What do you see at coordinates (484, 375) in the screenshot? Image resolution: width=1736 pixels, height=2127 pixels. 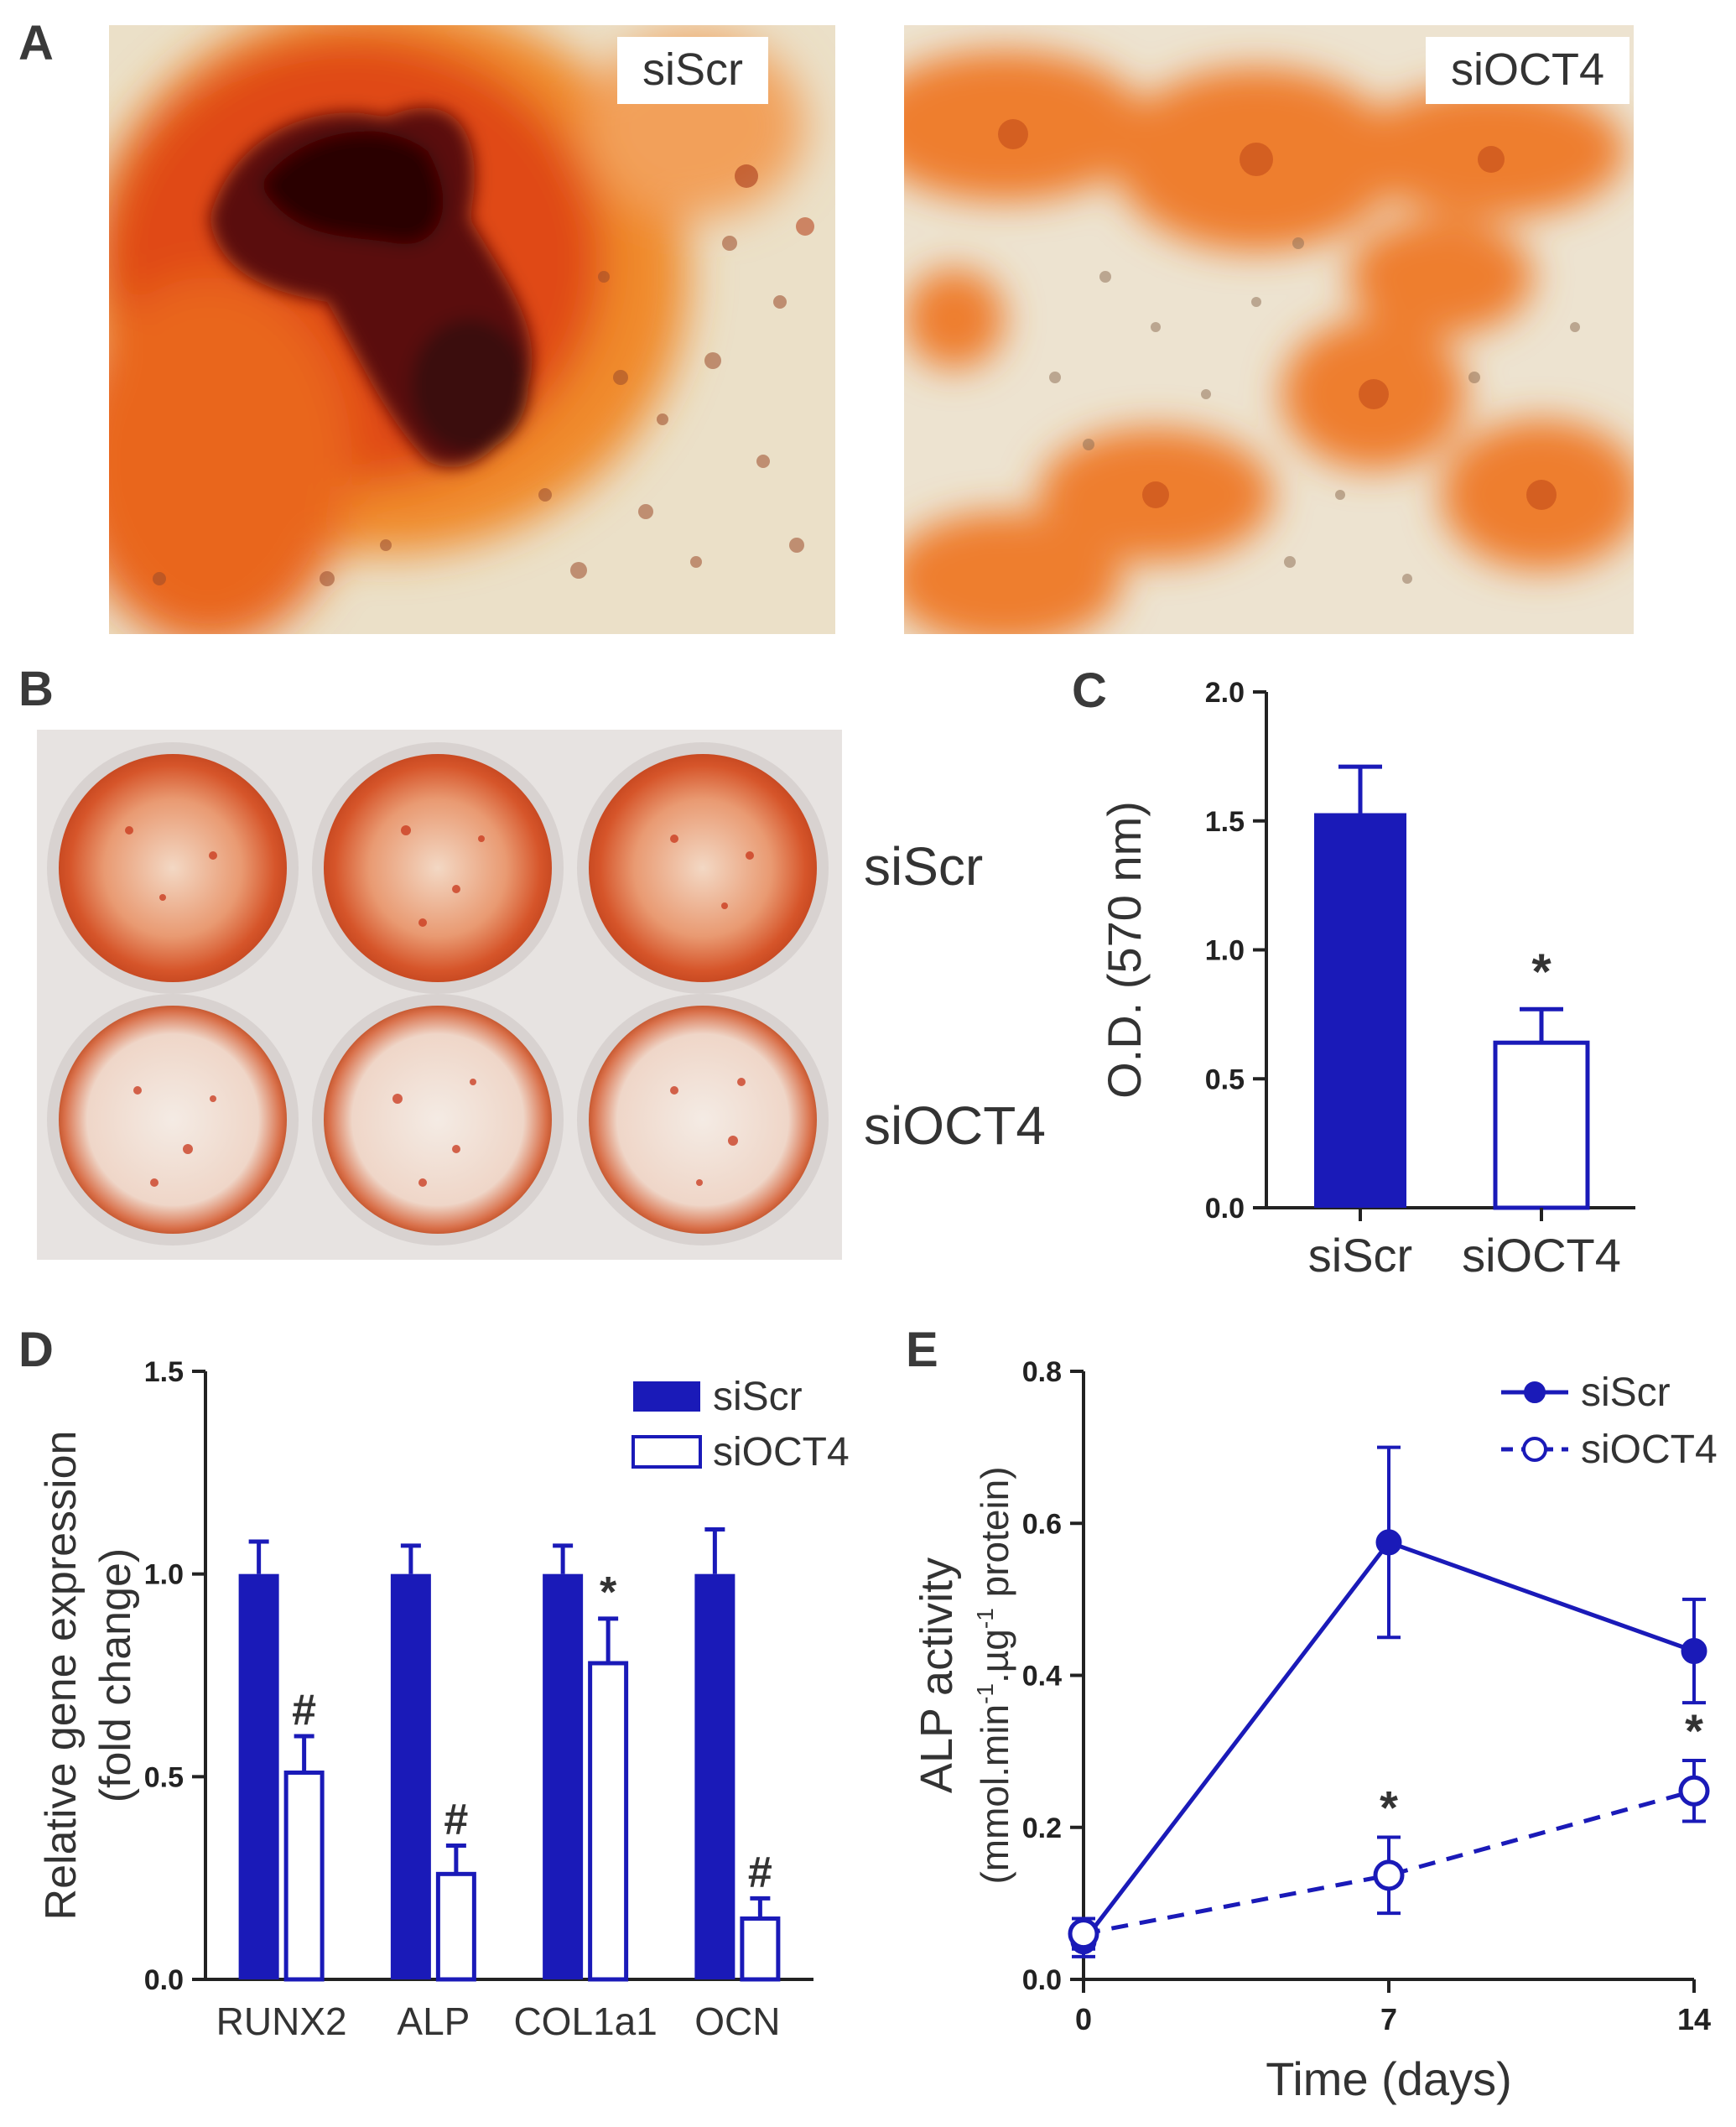 I see `cell-speckles` at bounding box center [484, 375].